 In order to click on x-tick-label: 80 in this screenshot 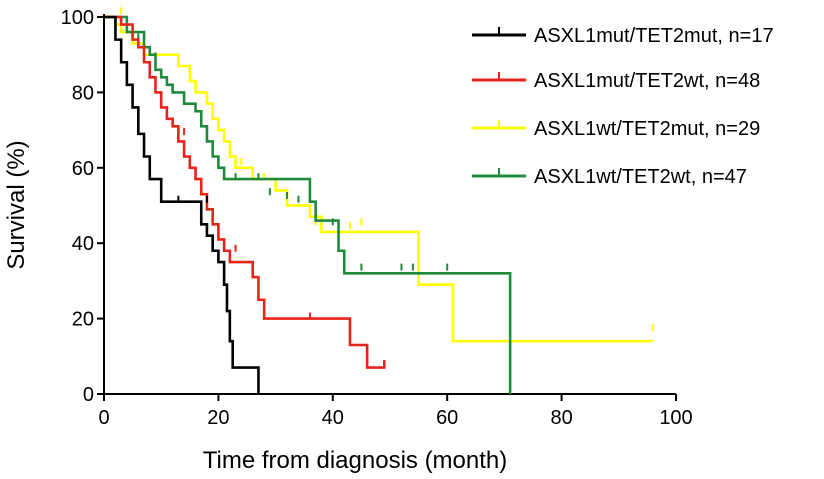, I will do `click(561, 418)`.